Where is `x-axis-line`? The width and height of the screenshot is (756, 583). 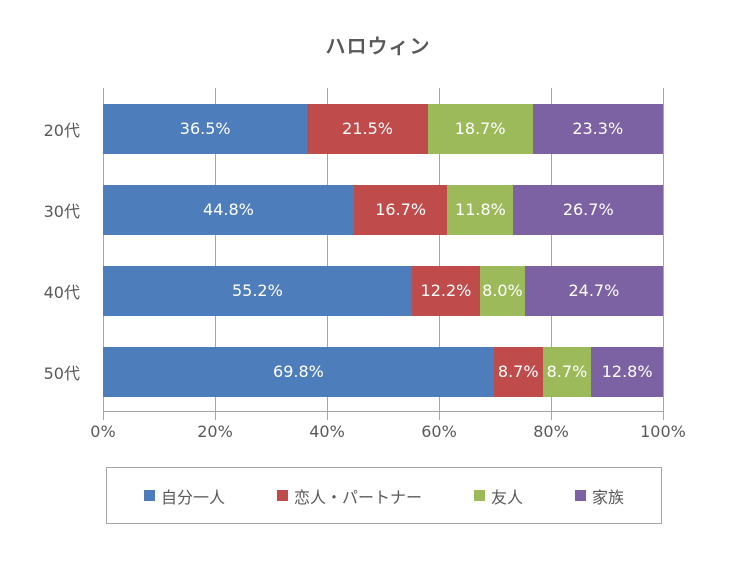
x-axis-line is located at coordinates (383, 411).